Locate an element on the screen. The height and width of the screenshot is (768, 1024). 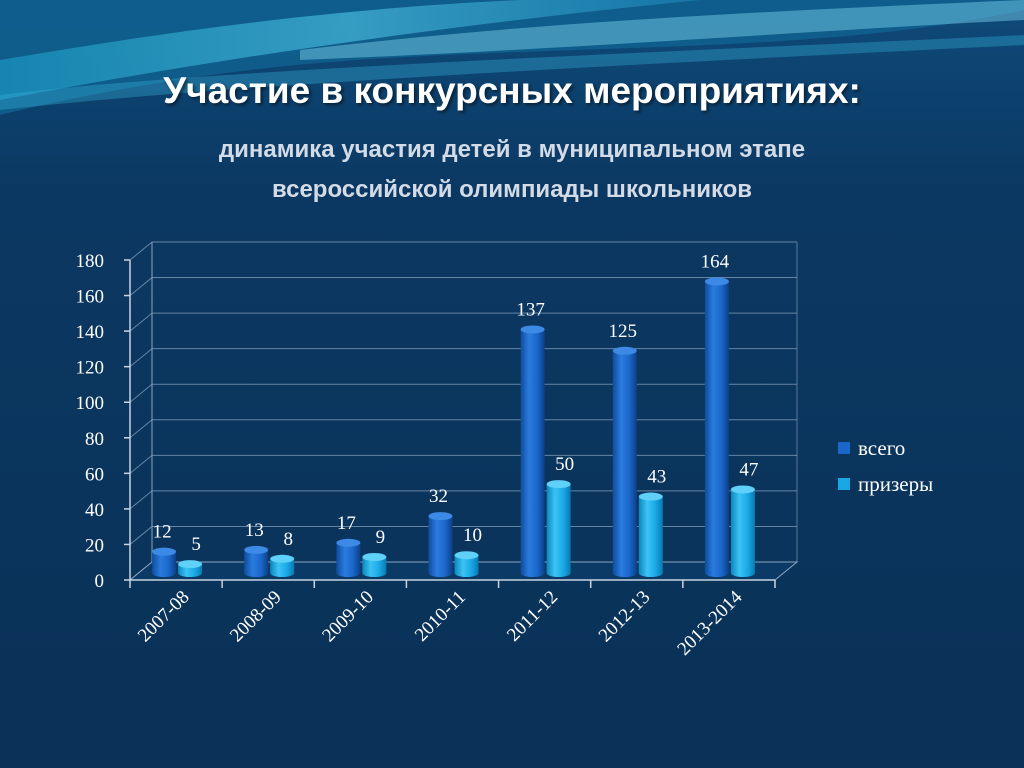
legend-label-total: всего is located at coordinates (882, 447).